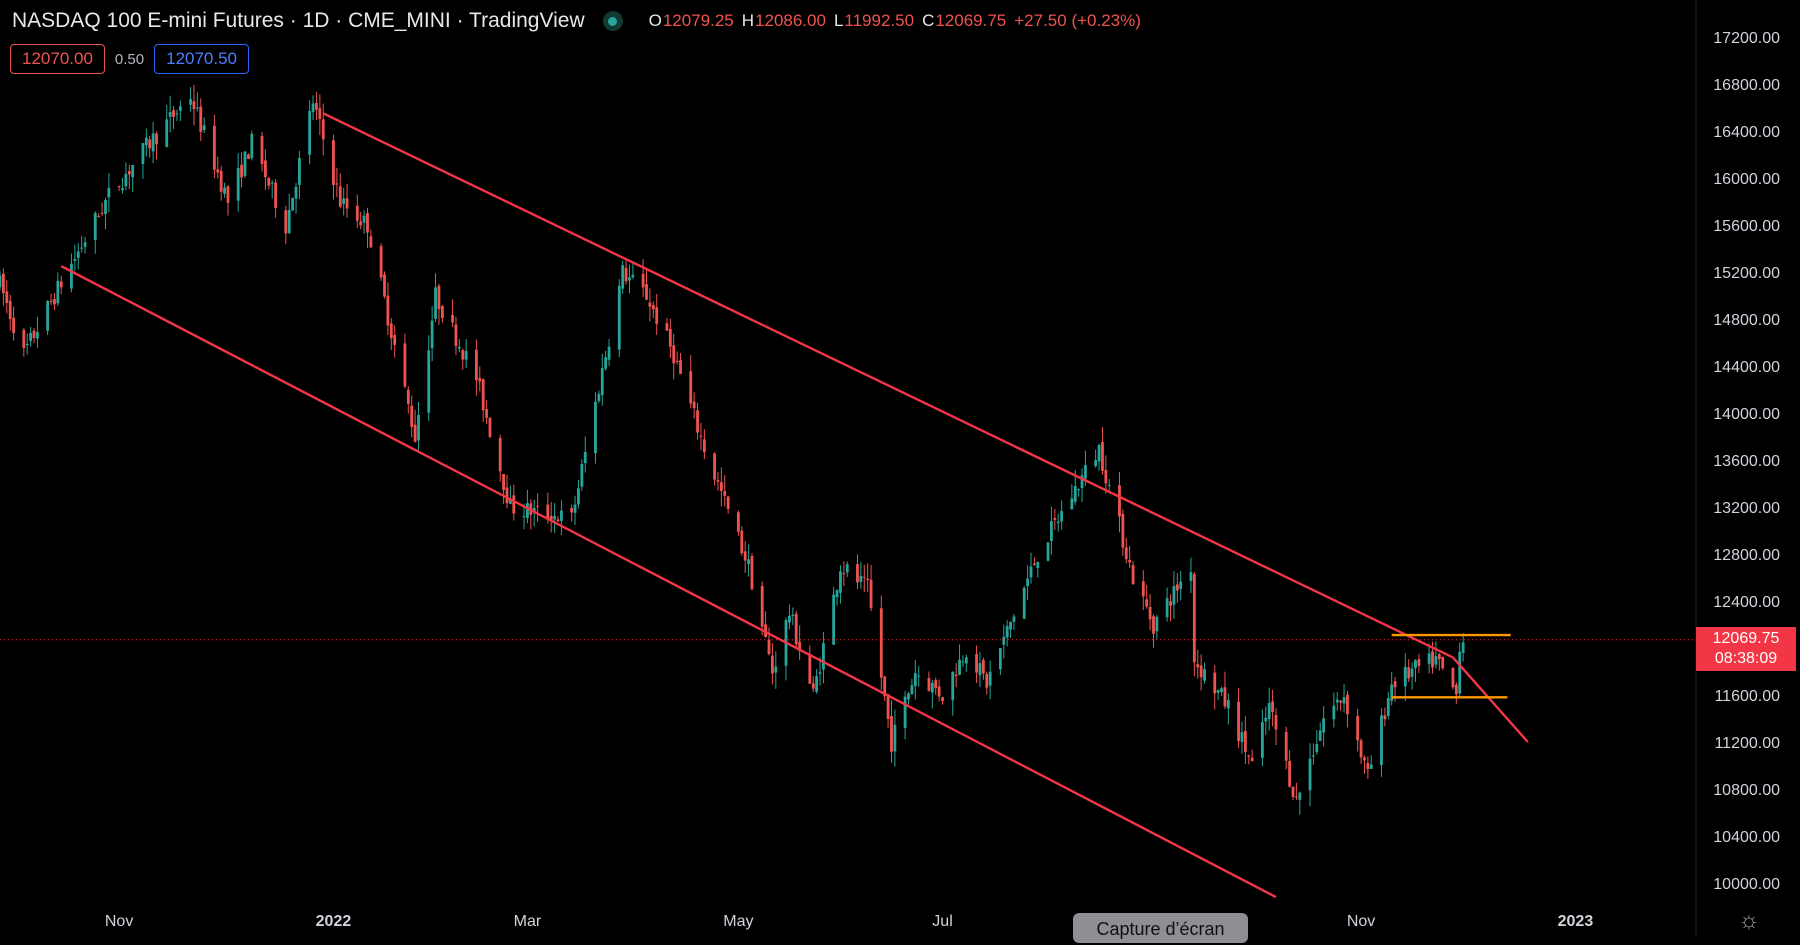 The image size is (1800, 945). Describe the element at coordinates (1160, 928) in the screenshot. I see `screenshot-toast: Capture d’écran` at that location.